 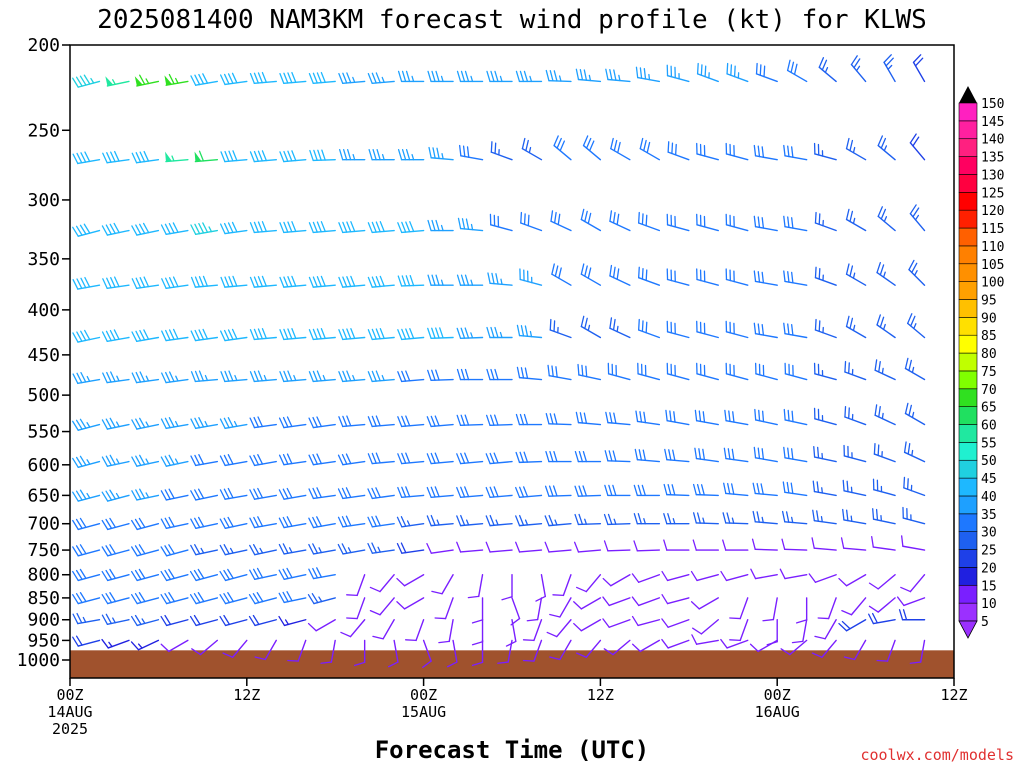 I want to click on colorbar-swatch, so click(x=968, y=362).